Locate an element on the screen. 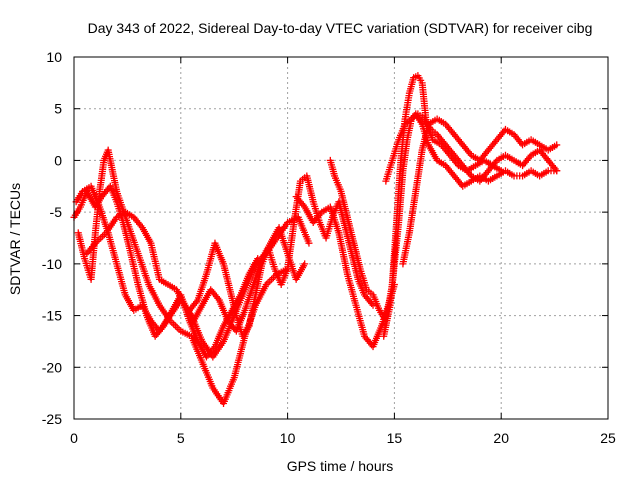 The width and height of the screenshot is (640, 480). y-axis-label: SDTVAR / TECUs is located at coordinates (15, 239).